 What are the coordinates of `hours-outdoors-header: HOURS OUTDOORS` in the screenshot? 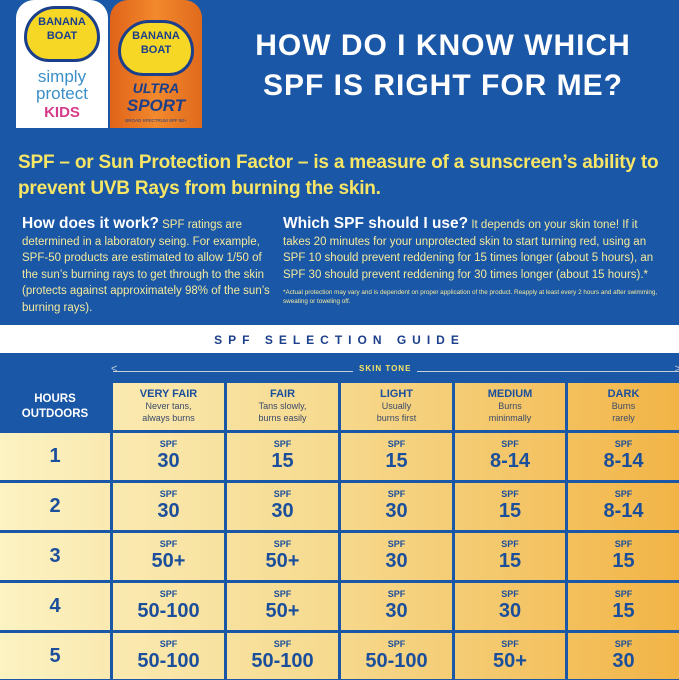 It's located at (55, 406).